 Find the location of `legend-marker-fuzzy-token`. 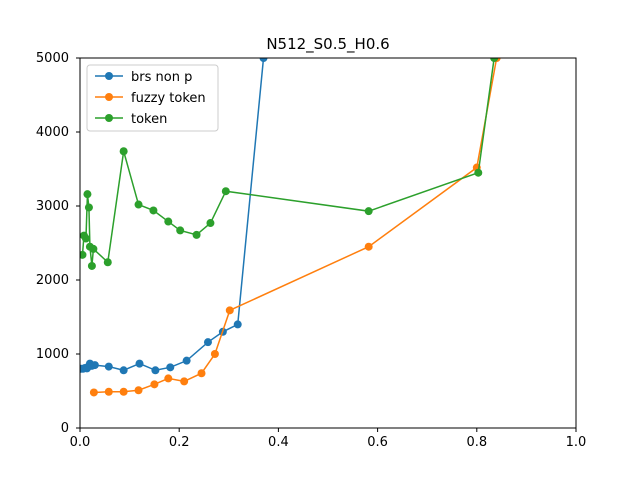

legend-marker-fuzzy-token is located at coordinates (109, 97).